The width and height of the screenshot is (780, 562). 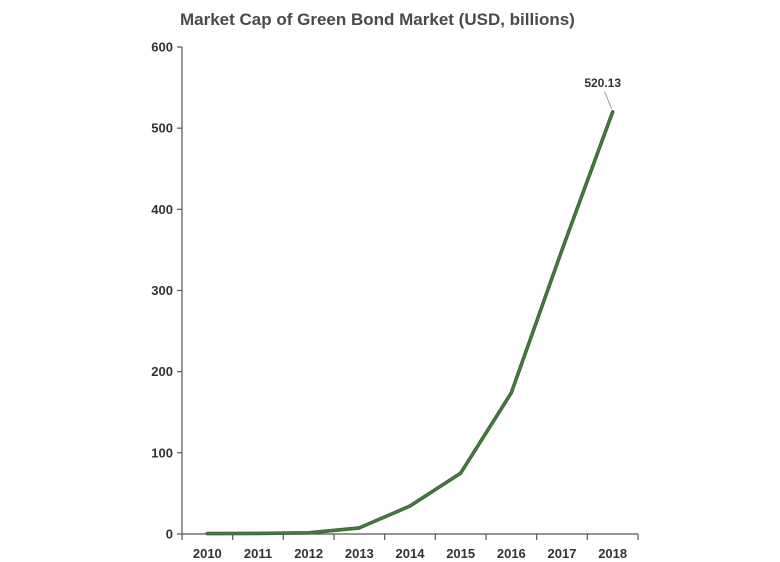 I want to click on x-tick-label: 2018, so click(x=612, y=553).